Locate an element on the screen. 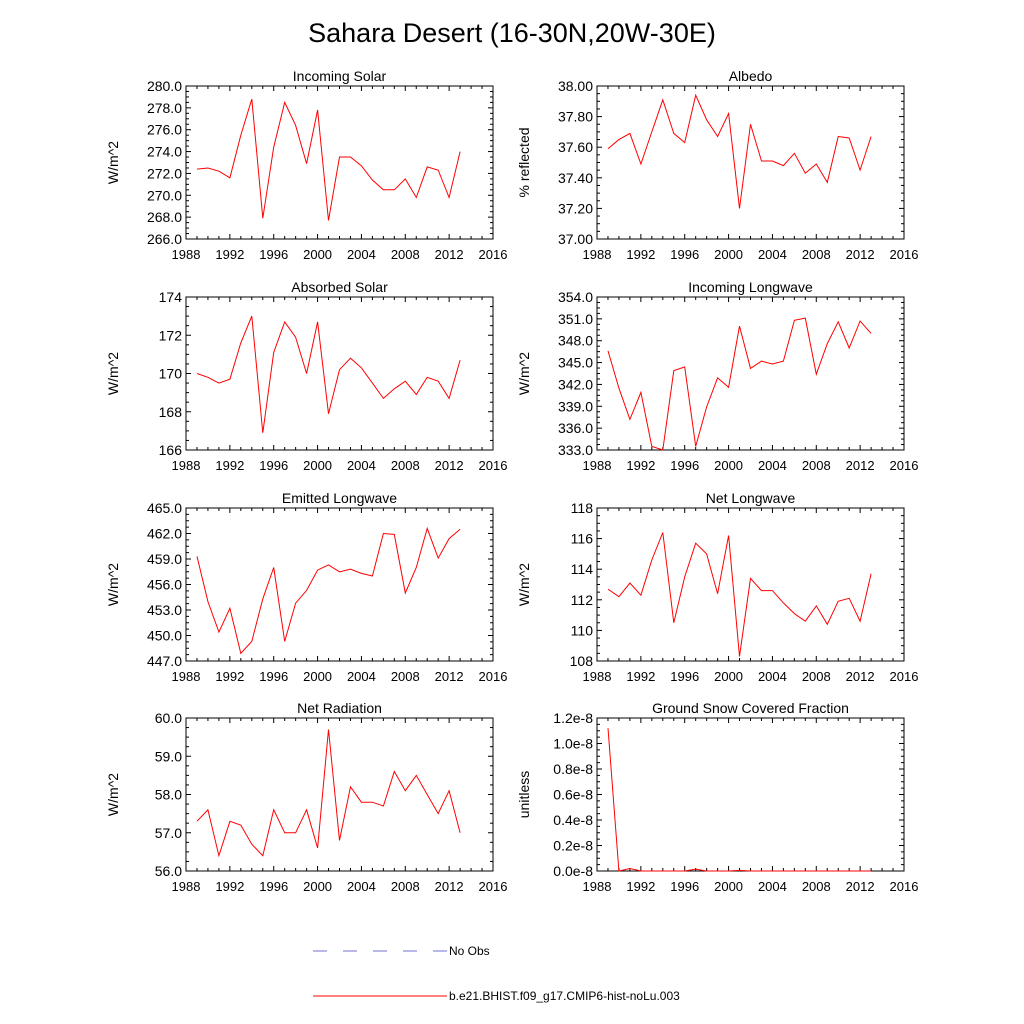  y-tick-label: 1.2e-8 is located at coordinates (573, 718).